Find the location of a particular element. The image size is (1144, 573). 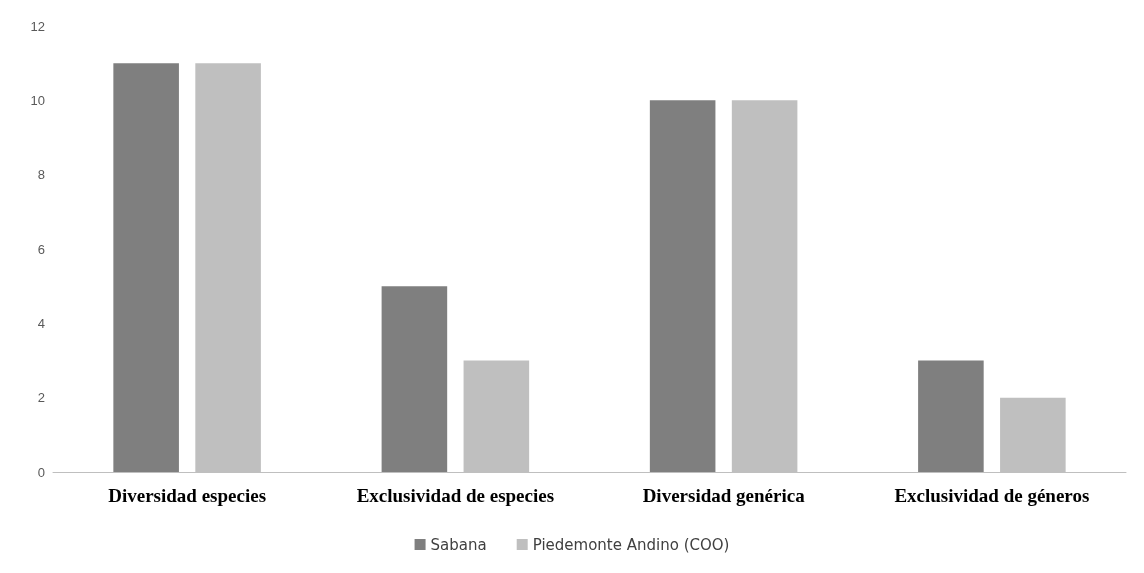

y-tick-label: 8 is located at coordinates (41, 175).